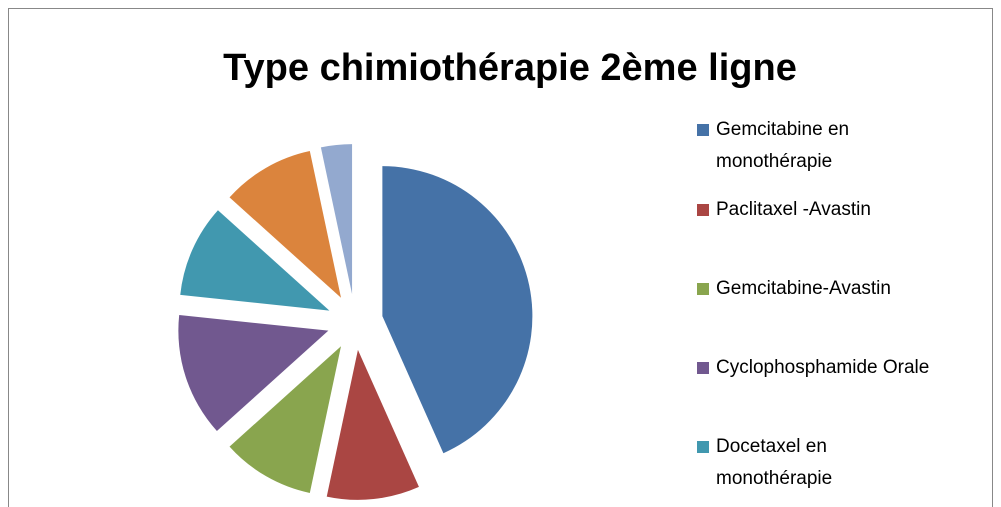  I want to click on legend-label: Paclitaxel -Avastin, so click(793, 209).